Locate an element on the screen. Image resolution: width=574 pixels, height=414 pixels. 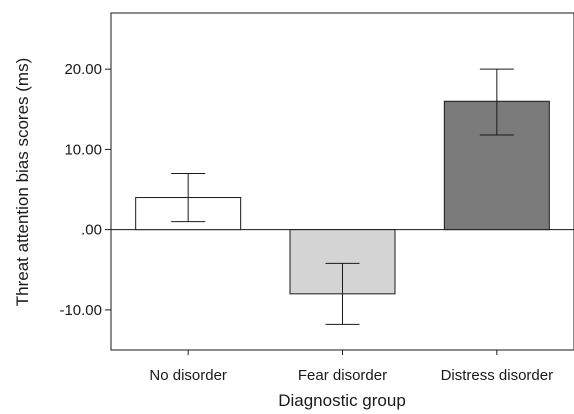
y-tick-label: -10.00 is located at coordinates (80, 310).